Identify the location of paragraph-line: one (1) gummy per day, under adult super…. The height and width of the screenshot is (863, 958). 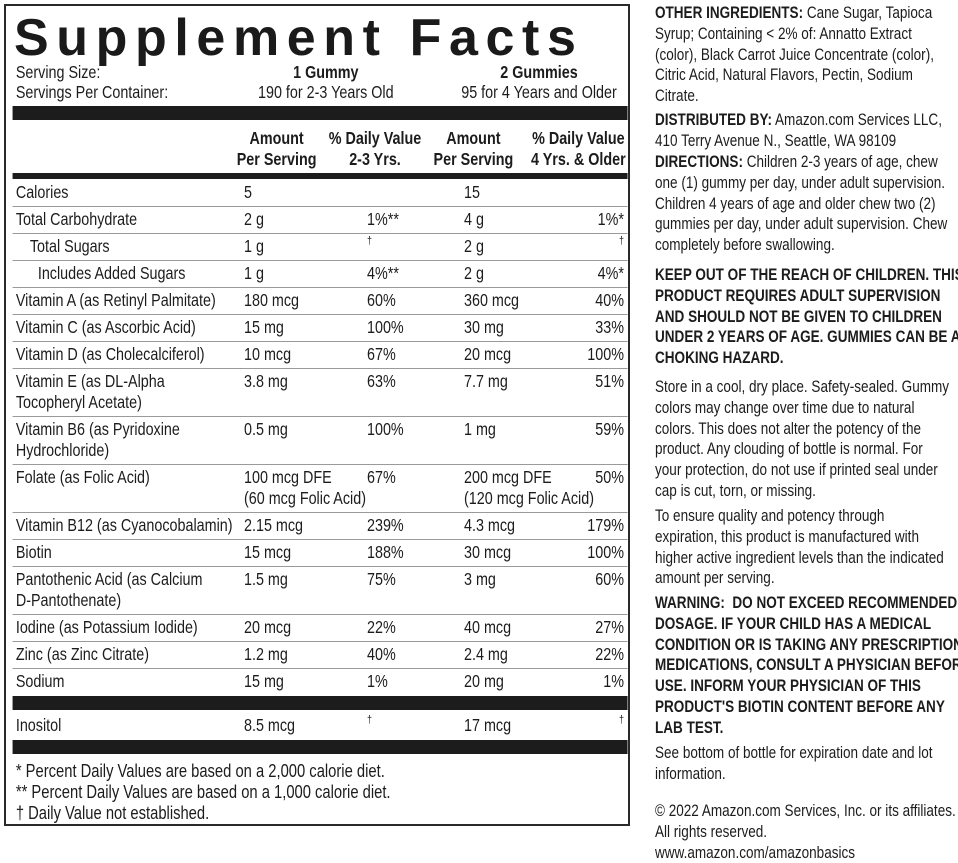
(800, 182).